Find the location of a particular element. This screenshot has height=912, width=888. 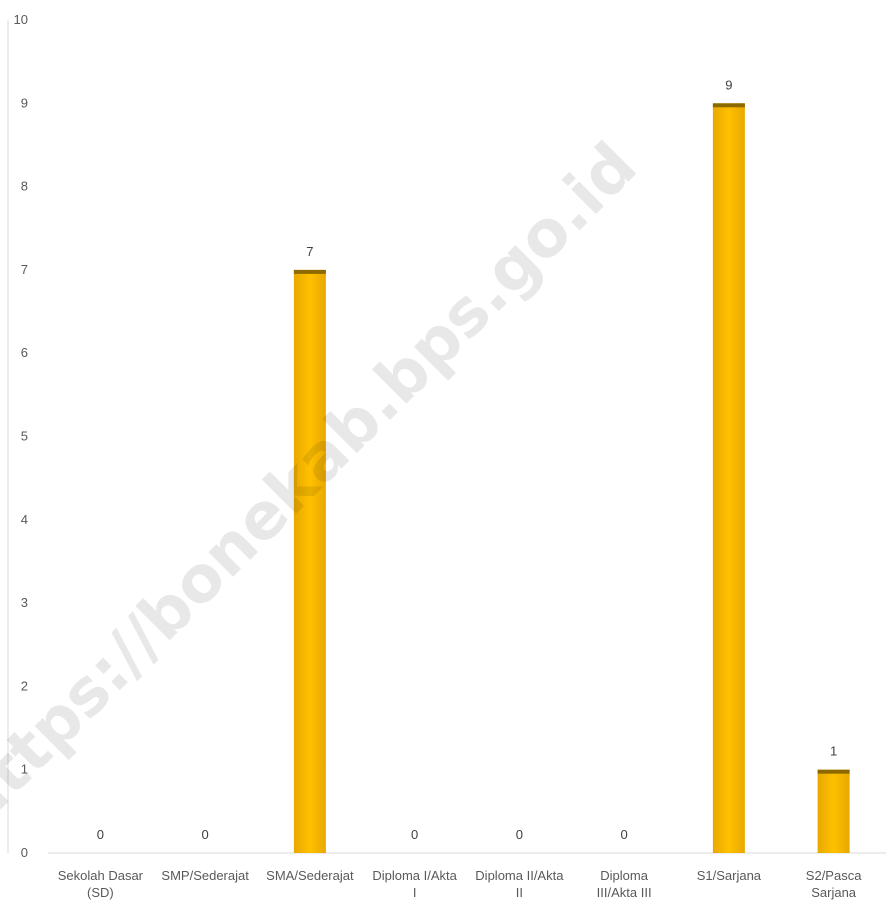

y-tick-label: 3 is located at coordinates (24, 602).